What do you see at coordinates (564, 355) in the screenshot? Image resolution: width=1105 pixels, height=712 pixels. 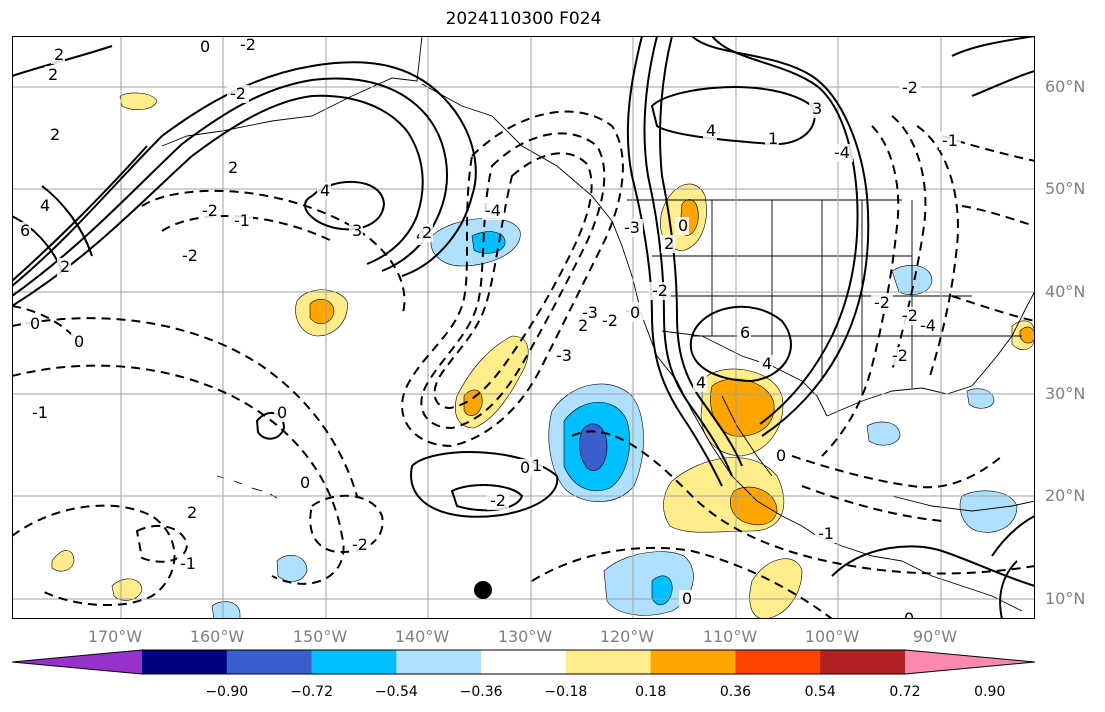 I see `contour-label: -3` at bounding box center [564, 355].